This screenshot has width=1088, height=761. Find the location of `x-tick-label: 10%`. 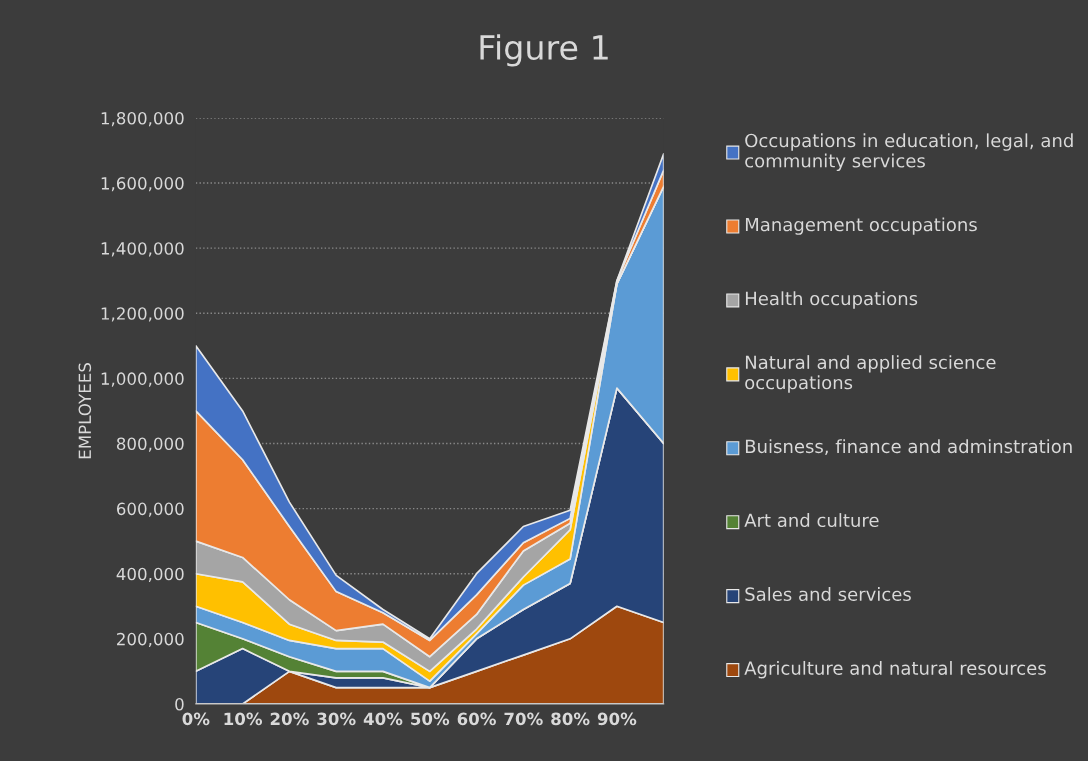

x-tick-label: 10% is located at coordinates (243, 719).